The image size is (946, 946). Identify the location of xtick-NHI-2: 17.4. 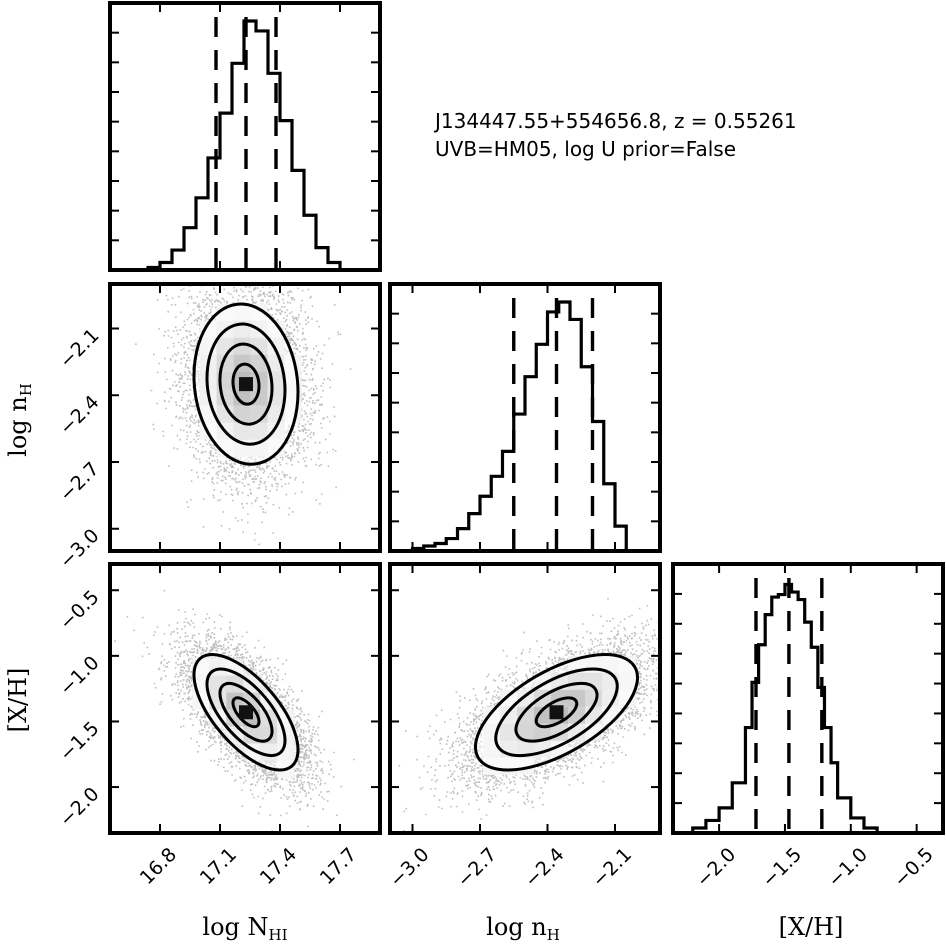
(278, 866).